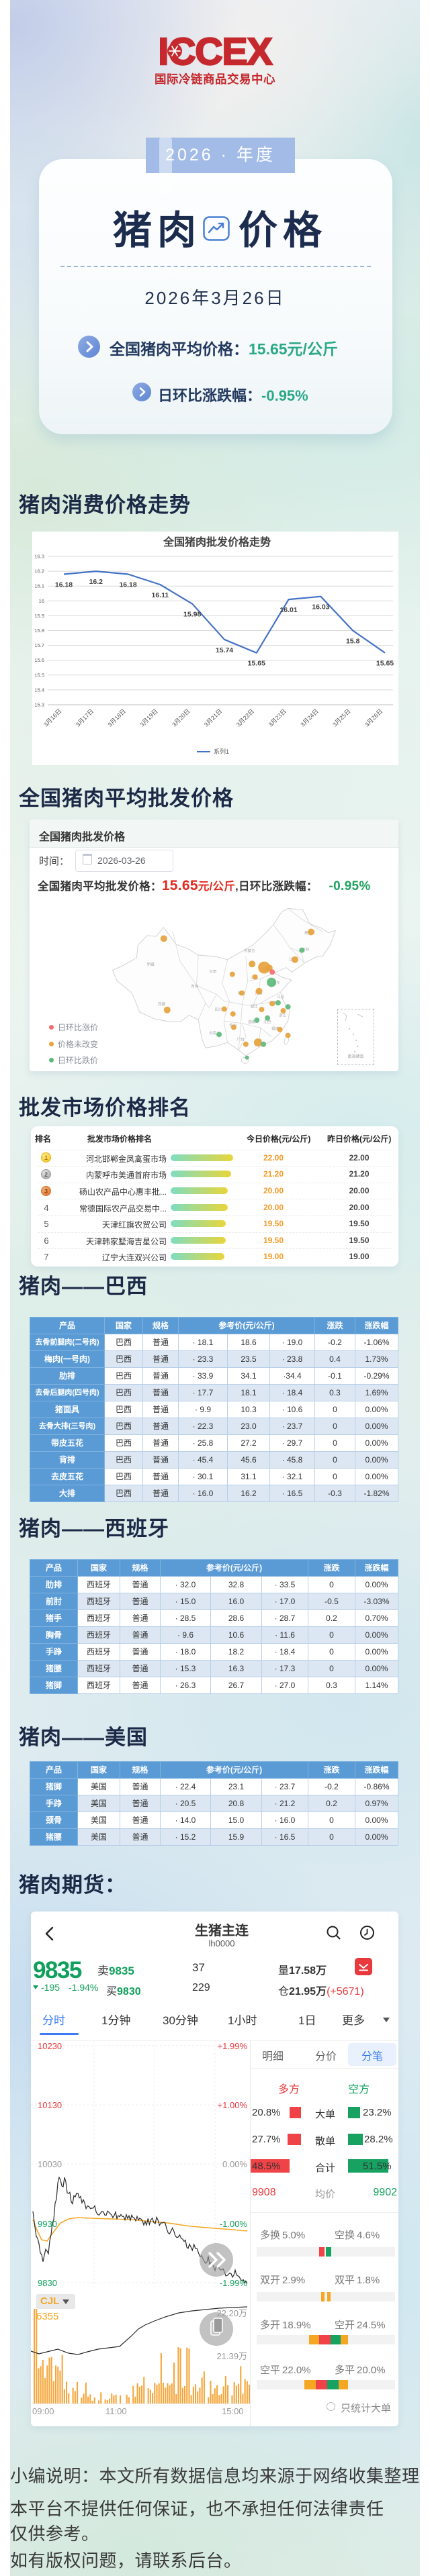 This screenshot has height=2576, width=430. I want to click on svg-text: 16.1, so click(39, 586).